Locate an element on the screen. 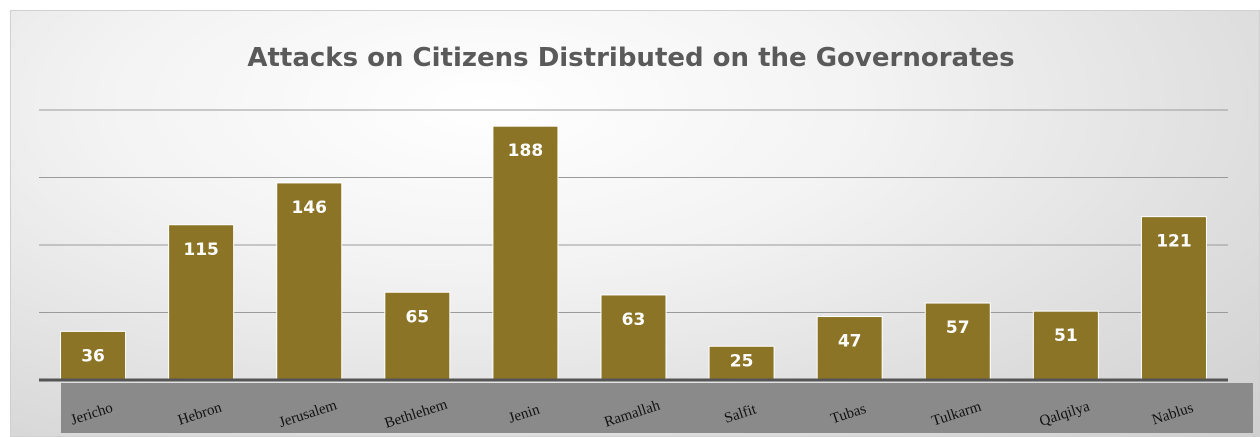  bar-jenin is located at coordinates (525, 253).